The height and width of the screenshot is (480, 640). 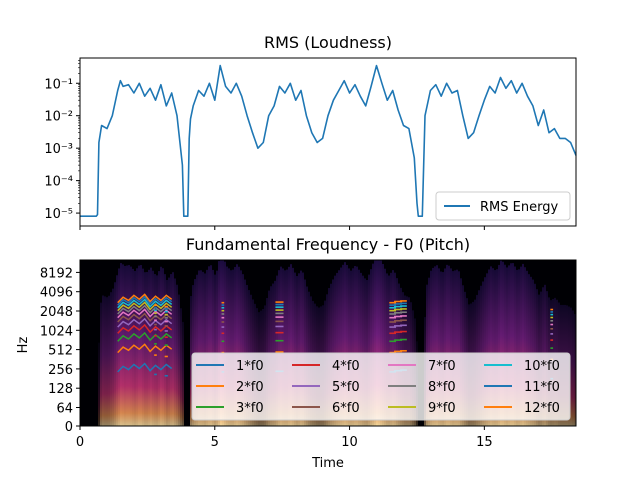 What do you see at coordinates (56, 293) in the screenshot?
I see `f0-y-tick-label: 4096` at bounding box center [56, 293].